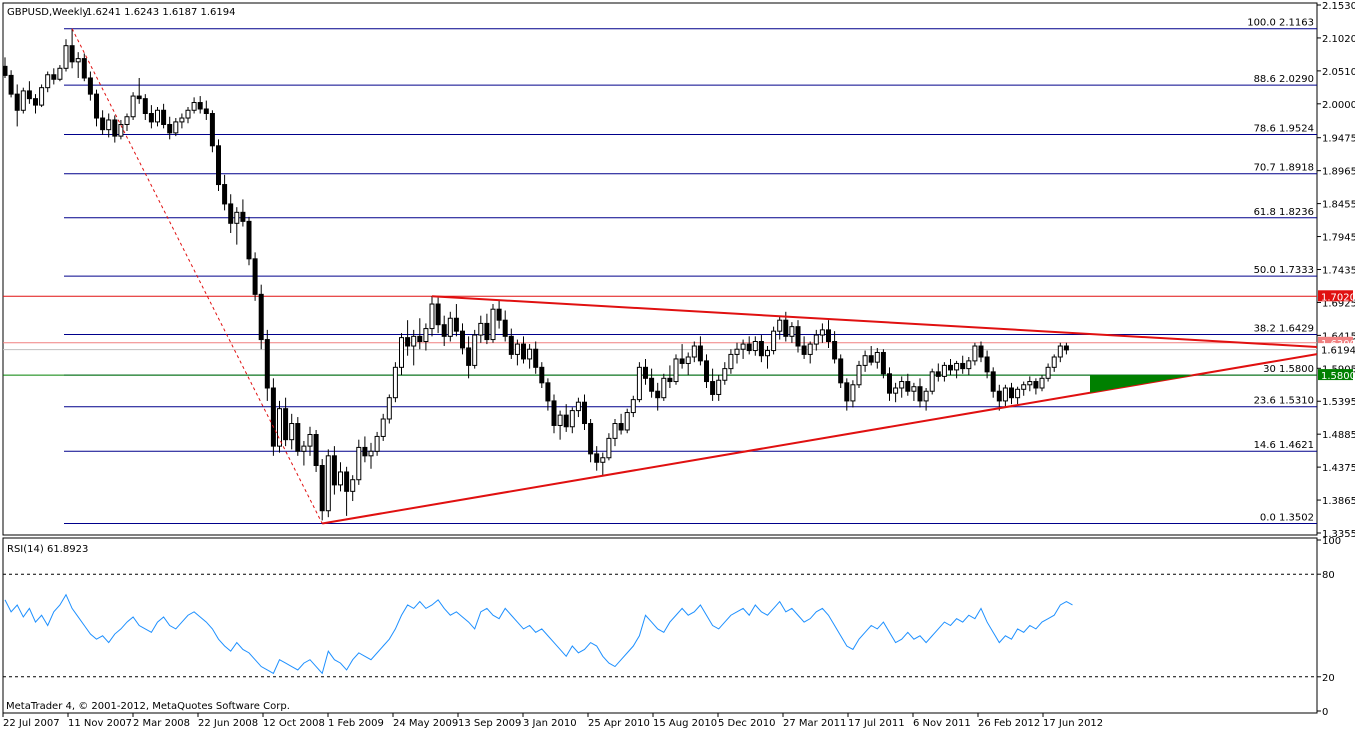  What do you see at coordinates (1338, 501) in the screenshot?
I see `price-tick-label: 1.3865` at bounding box center [1338, 501].